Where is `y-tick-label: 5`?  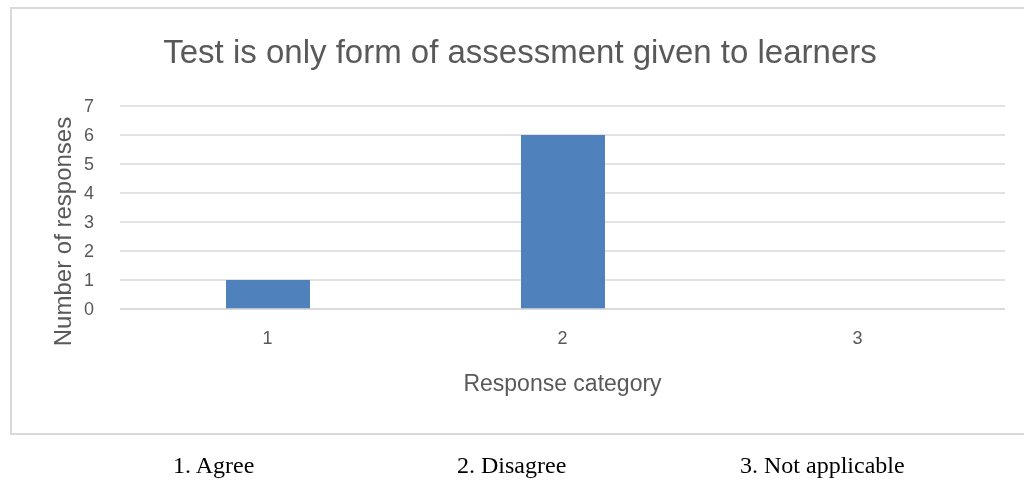 y-tick-label: 5 is located at coordinates (88, 164).